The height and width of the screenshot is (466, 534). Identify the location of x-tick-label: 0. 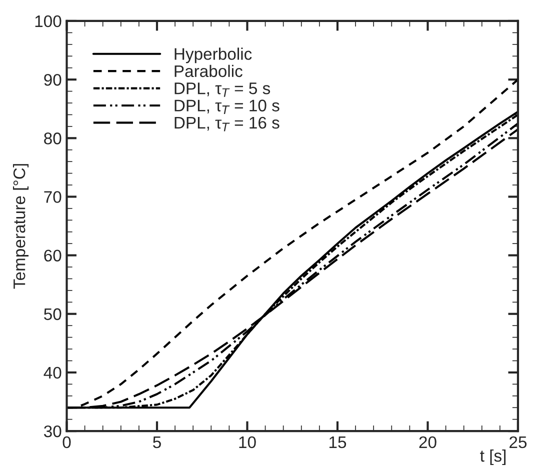
(66, 442).